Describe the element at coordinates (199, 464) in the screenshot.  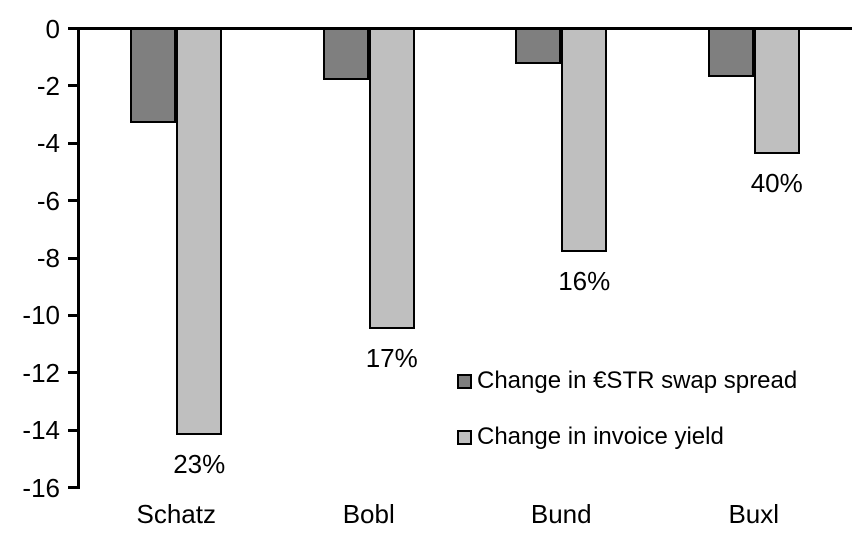
I see `point-label-schatz: 23%` at that location.